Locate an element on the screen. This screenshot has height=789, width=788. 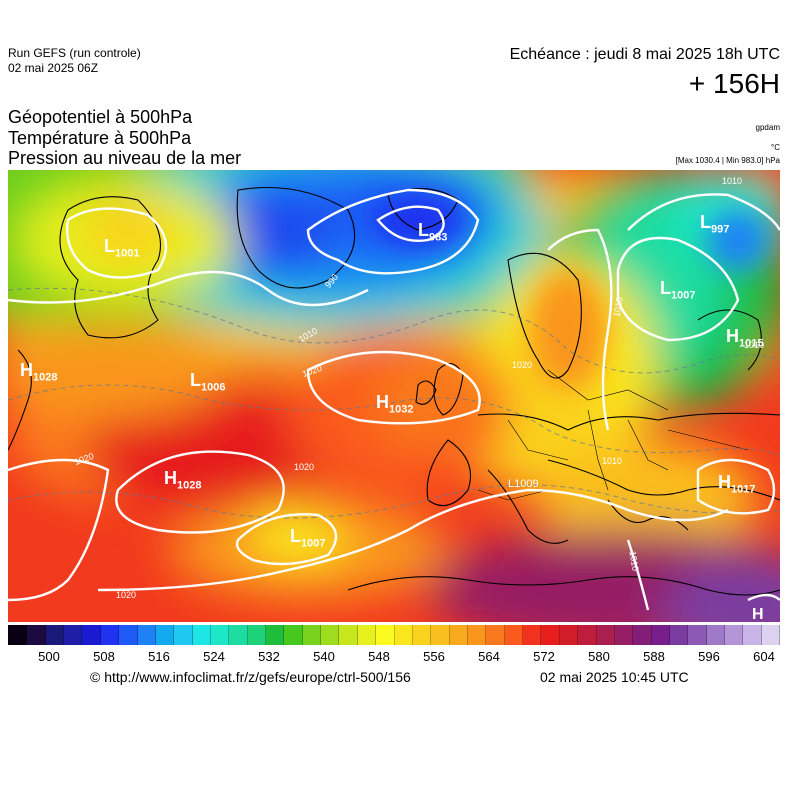
color-scale-tick: 596 is located at coordinates (709, 656).